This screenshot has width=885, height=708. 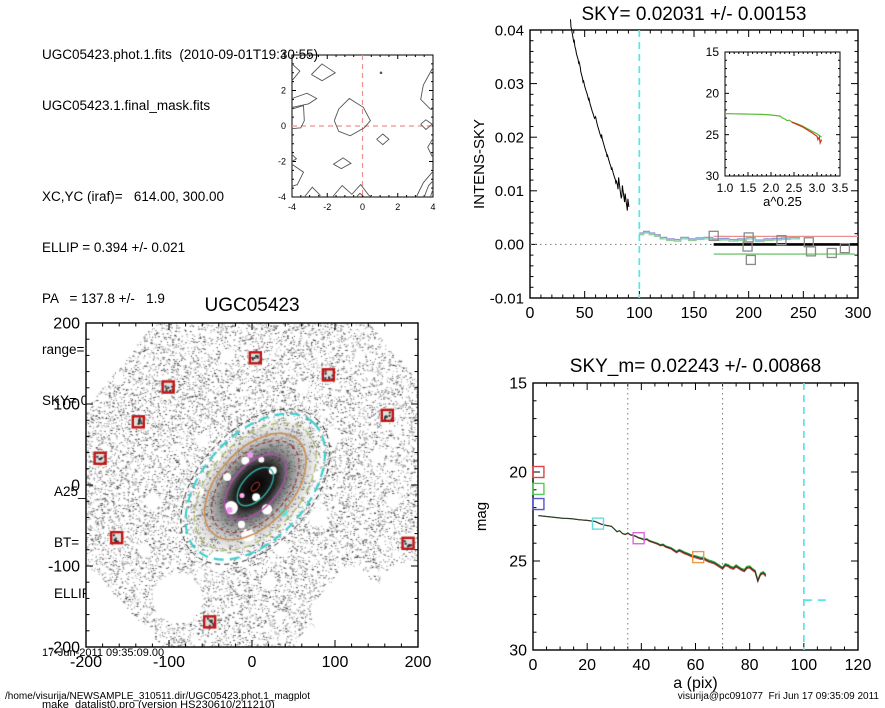 What do you see at coordinates (817, 188) in the screenshot?
I see `svg-text: 3.0` at bounding box center [817, 188].